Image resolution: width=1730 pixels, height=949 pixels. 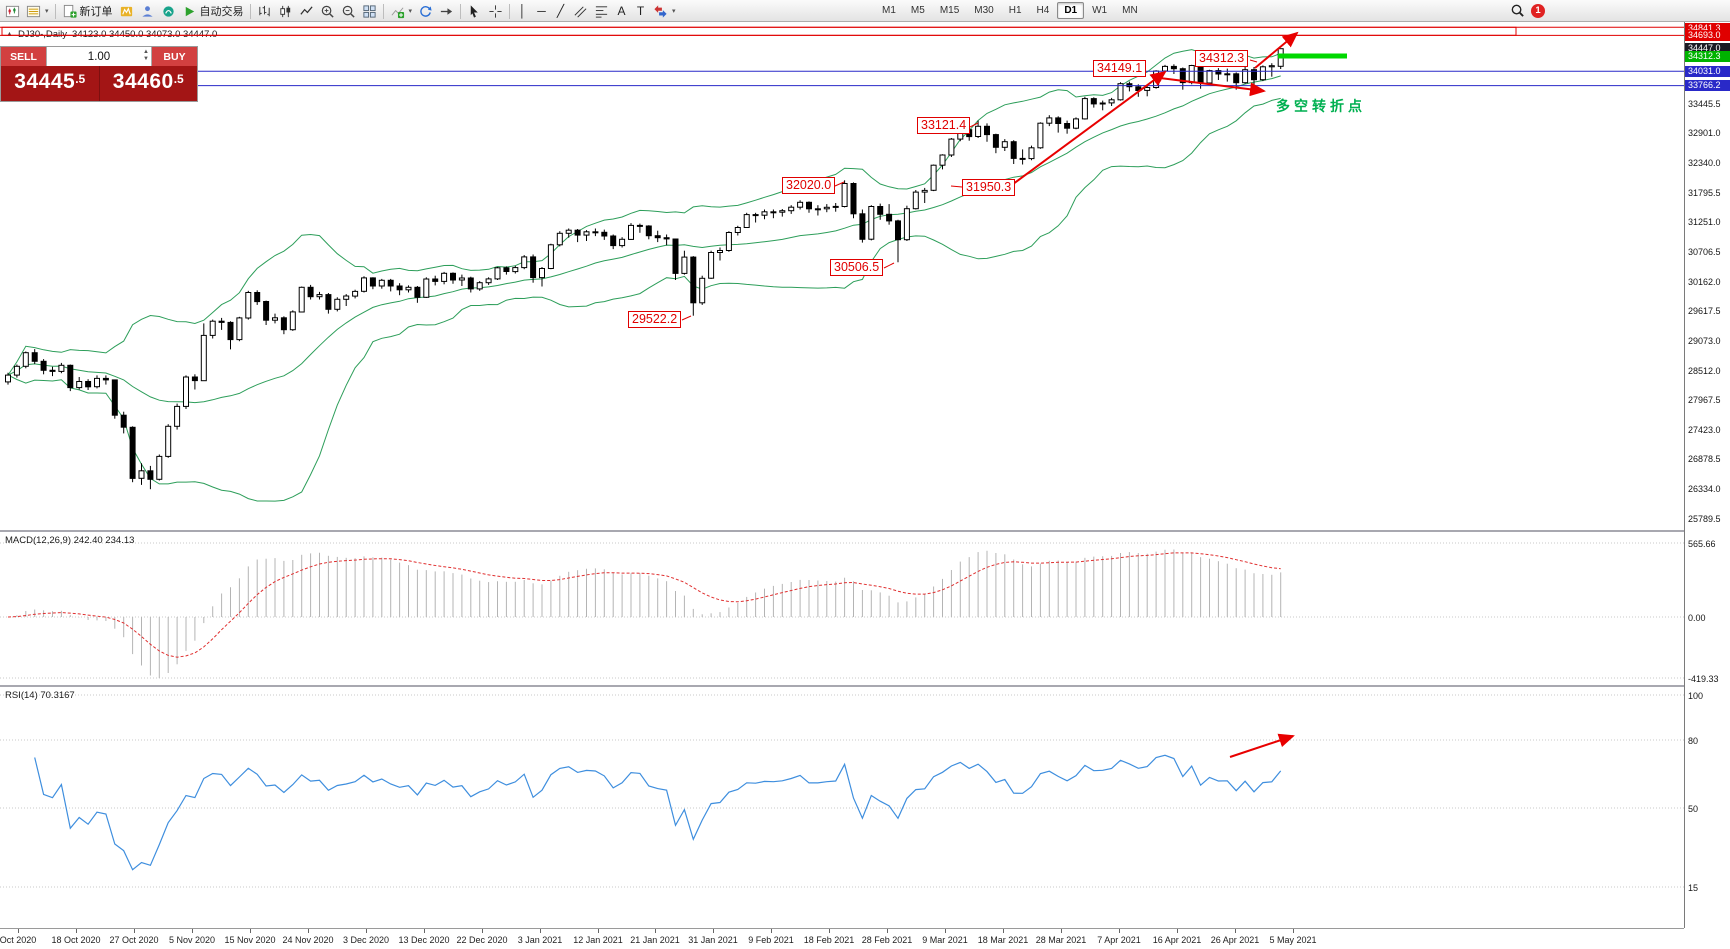 I want to click on price-tick-label: 26334.0, so click(x=1704, y=488).